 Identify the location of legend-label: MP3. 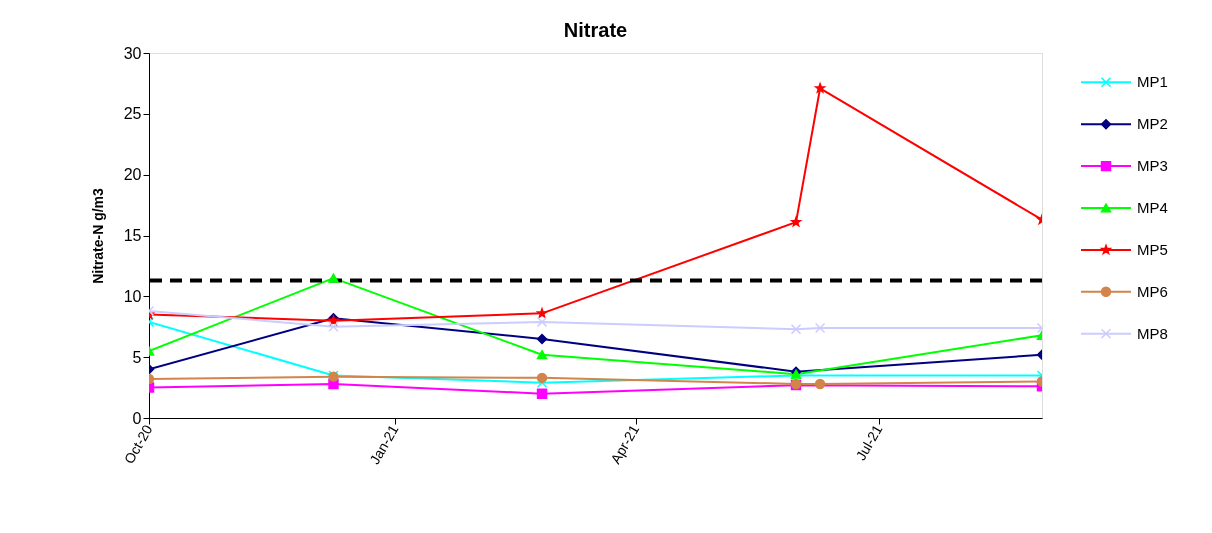
(1152, 166).